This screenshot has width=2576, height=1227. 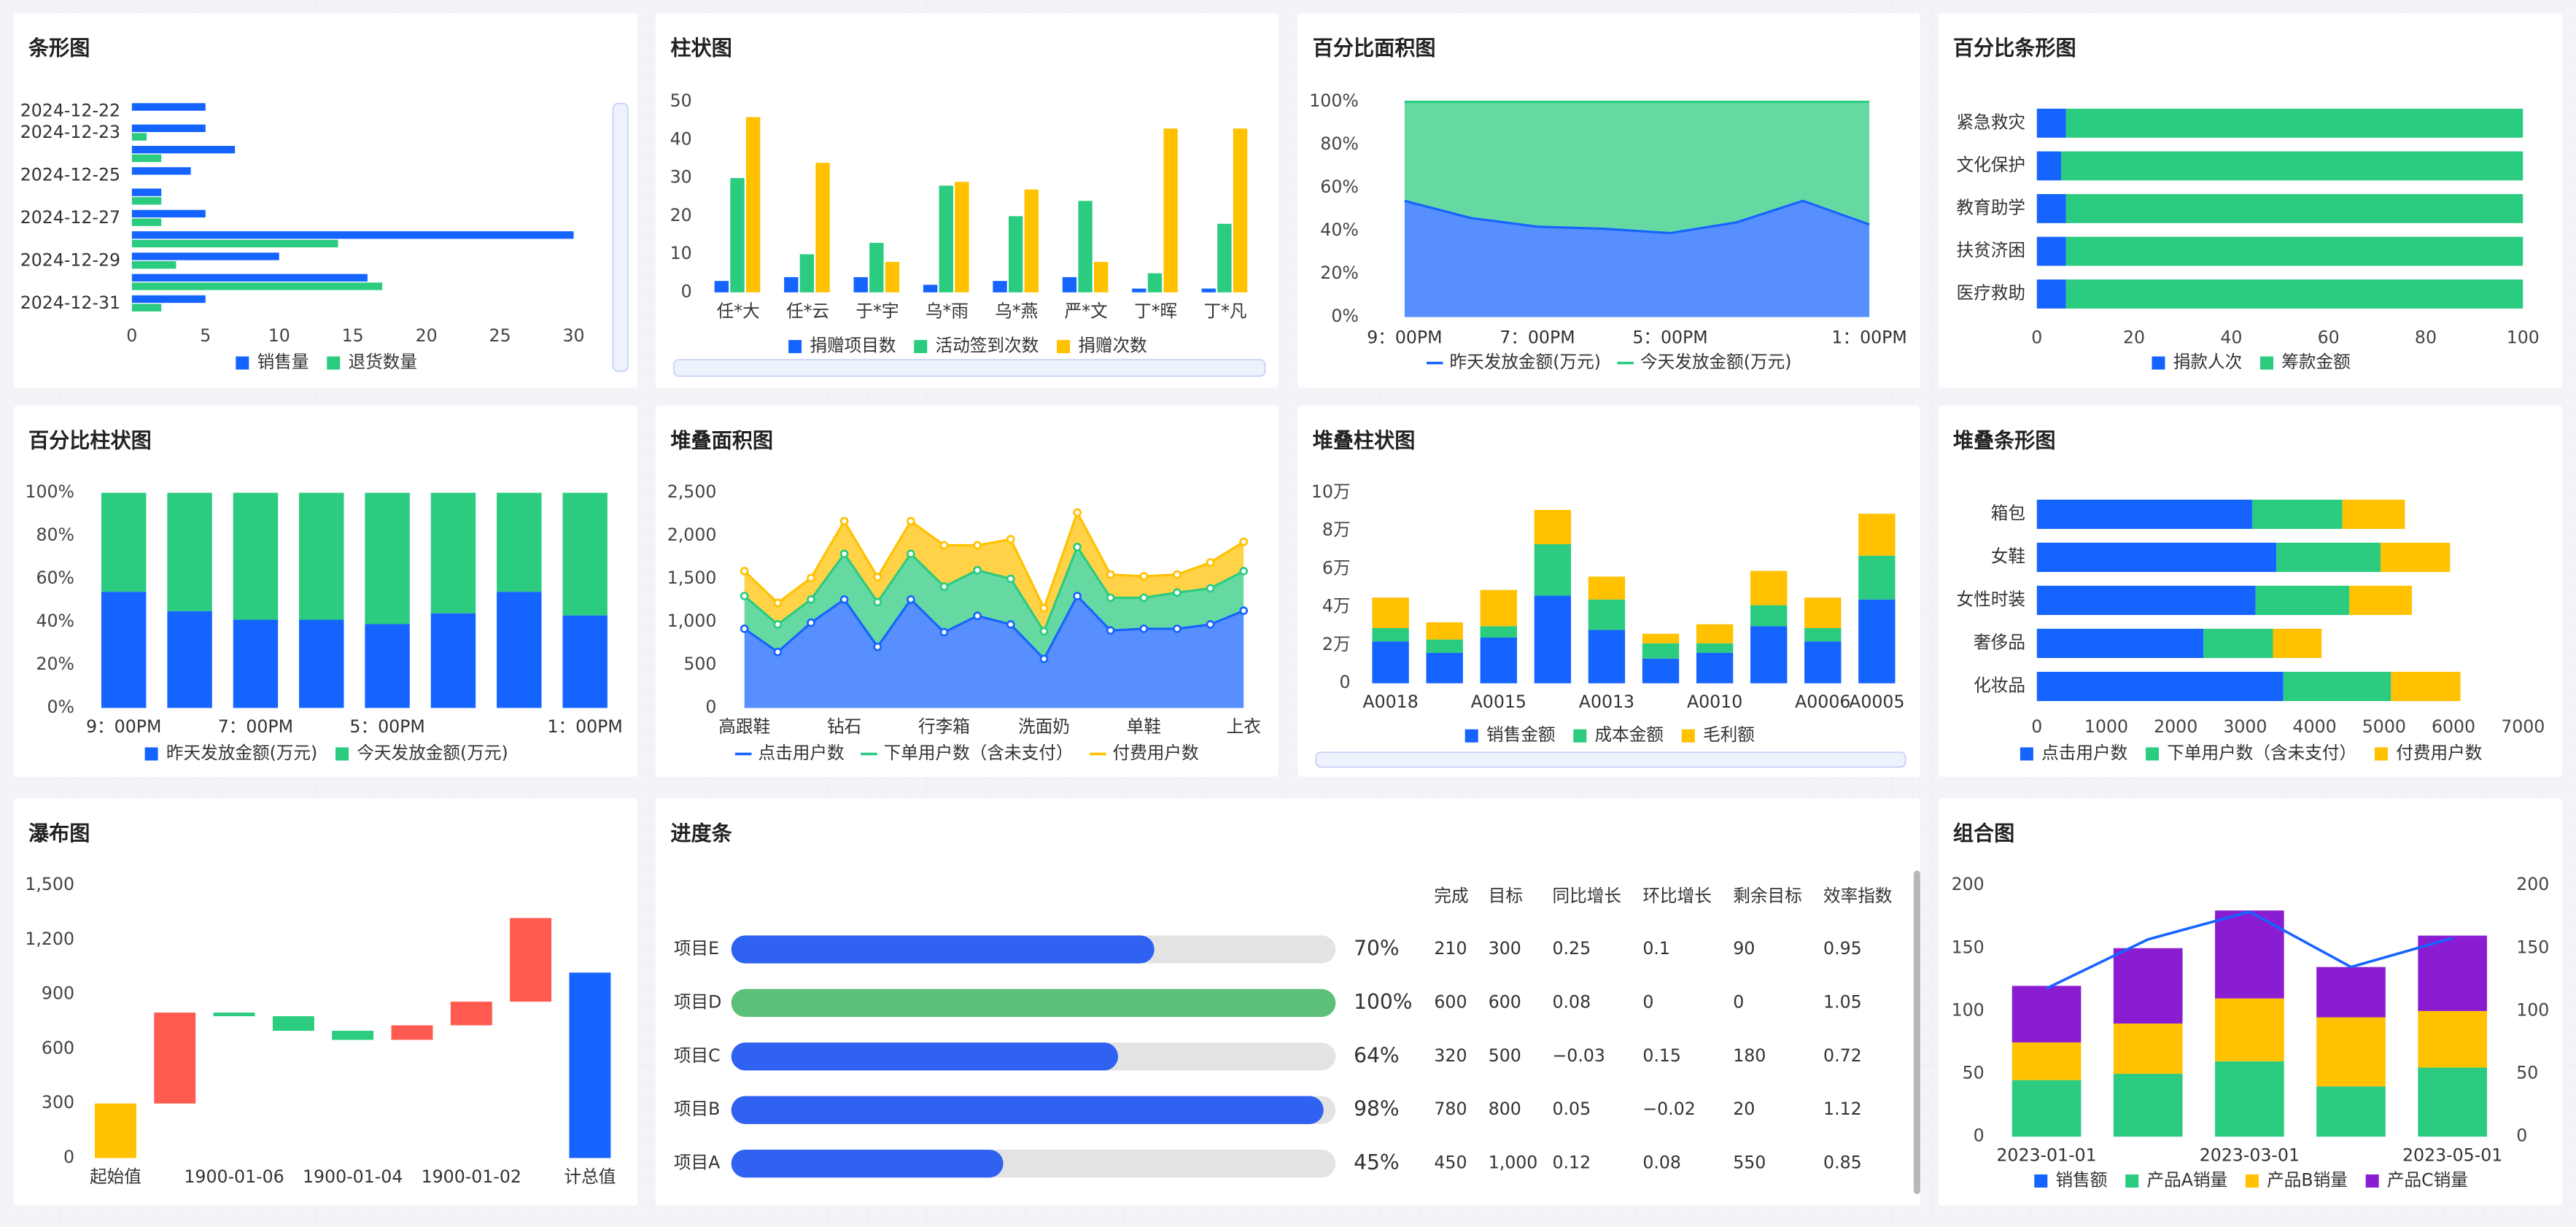 What do you see at coordinates (2426, 337) in the screenshot?
I see `x-tick-label: 80` at bounding box center [2426, 337].